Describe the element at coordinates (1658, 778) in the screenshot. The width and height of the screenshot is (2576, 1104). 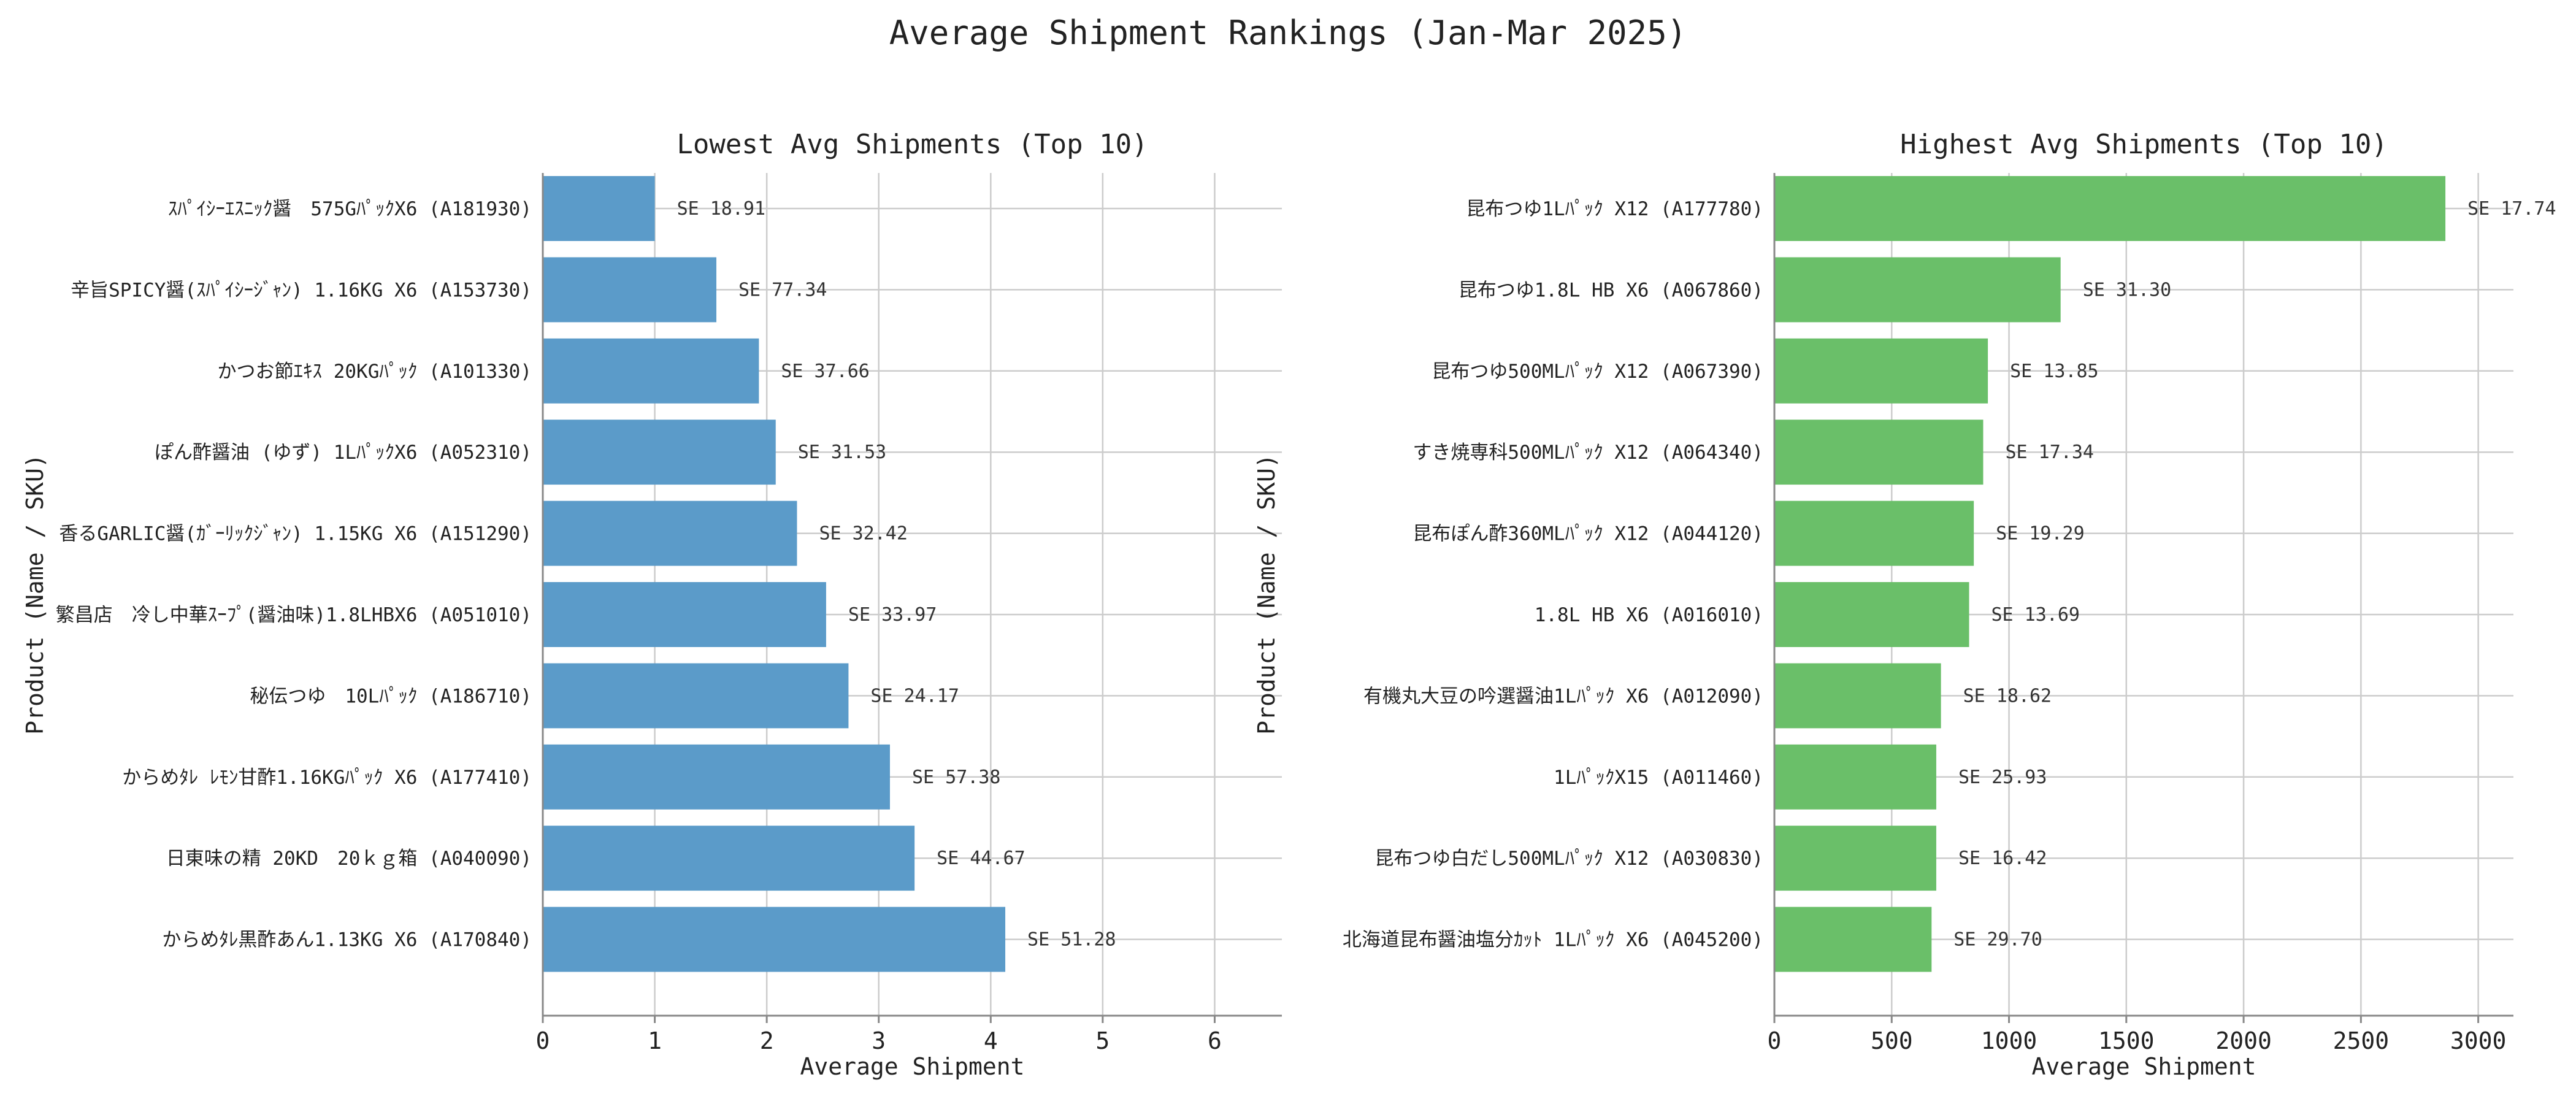
I see `highest-category-label: 1LﾊﾟｯｸX15 (A011460)` at that location.